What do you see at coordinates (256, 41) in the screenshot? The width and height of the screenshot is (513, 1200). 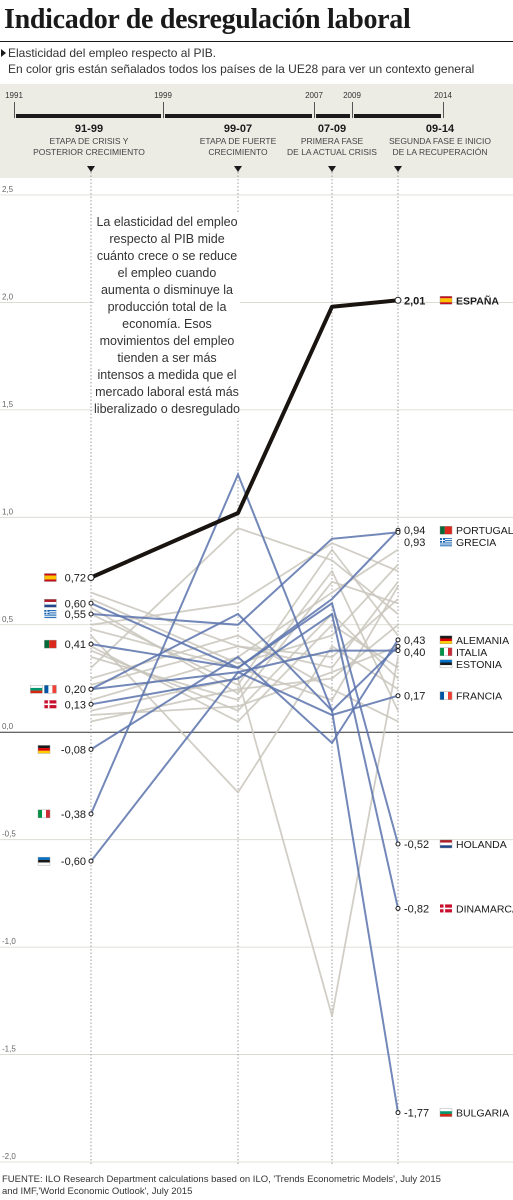 I see `title-rule` at bounding box center [256, 41].